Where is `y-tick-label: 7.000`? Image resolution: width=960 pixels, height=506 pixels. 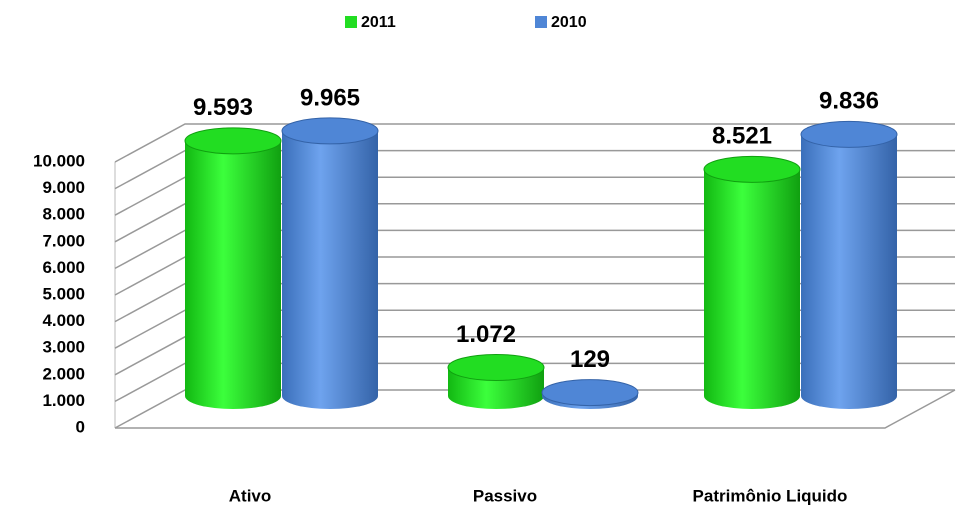
y-tick-label: 7.000 is located at coordinates (63, 240).